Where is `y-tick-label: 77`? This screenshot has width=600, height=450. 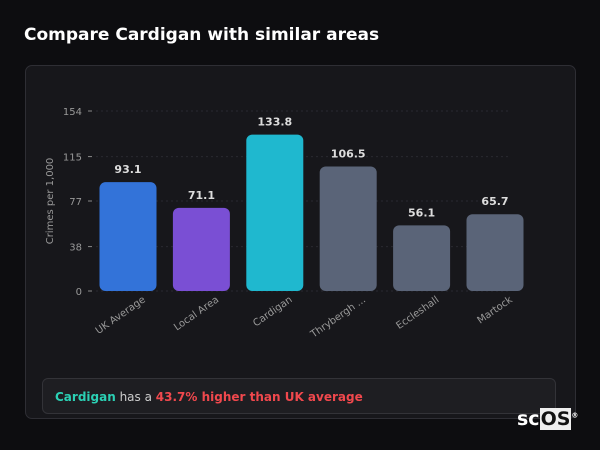
y-tick-label: 77 is located at coordinates (75, 202).